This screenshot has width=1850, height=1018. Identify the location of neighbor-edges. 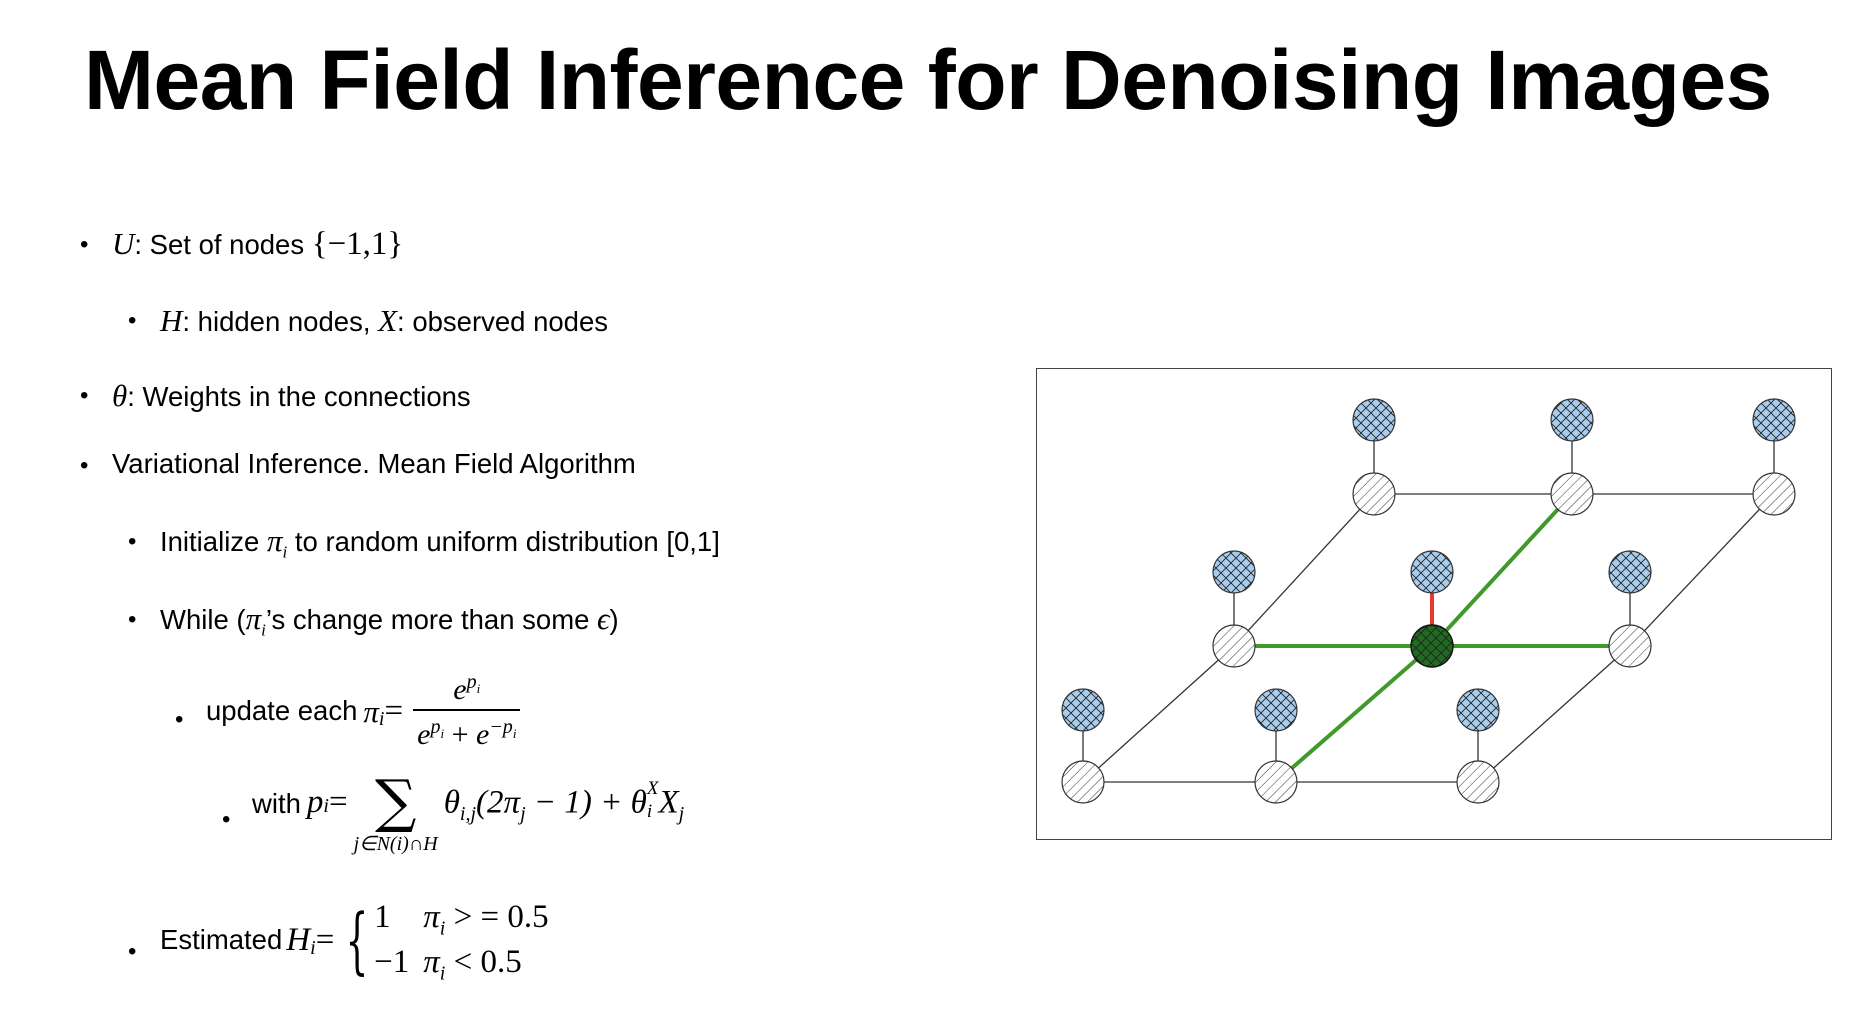
(1432, 638).